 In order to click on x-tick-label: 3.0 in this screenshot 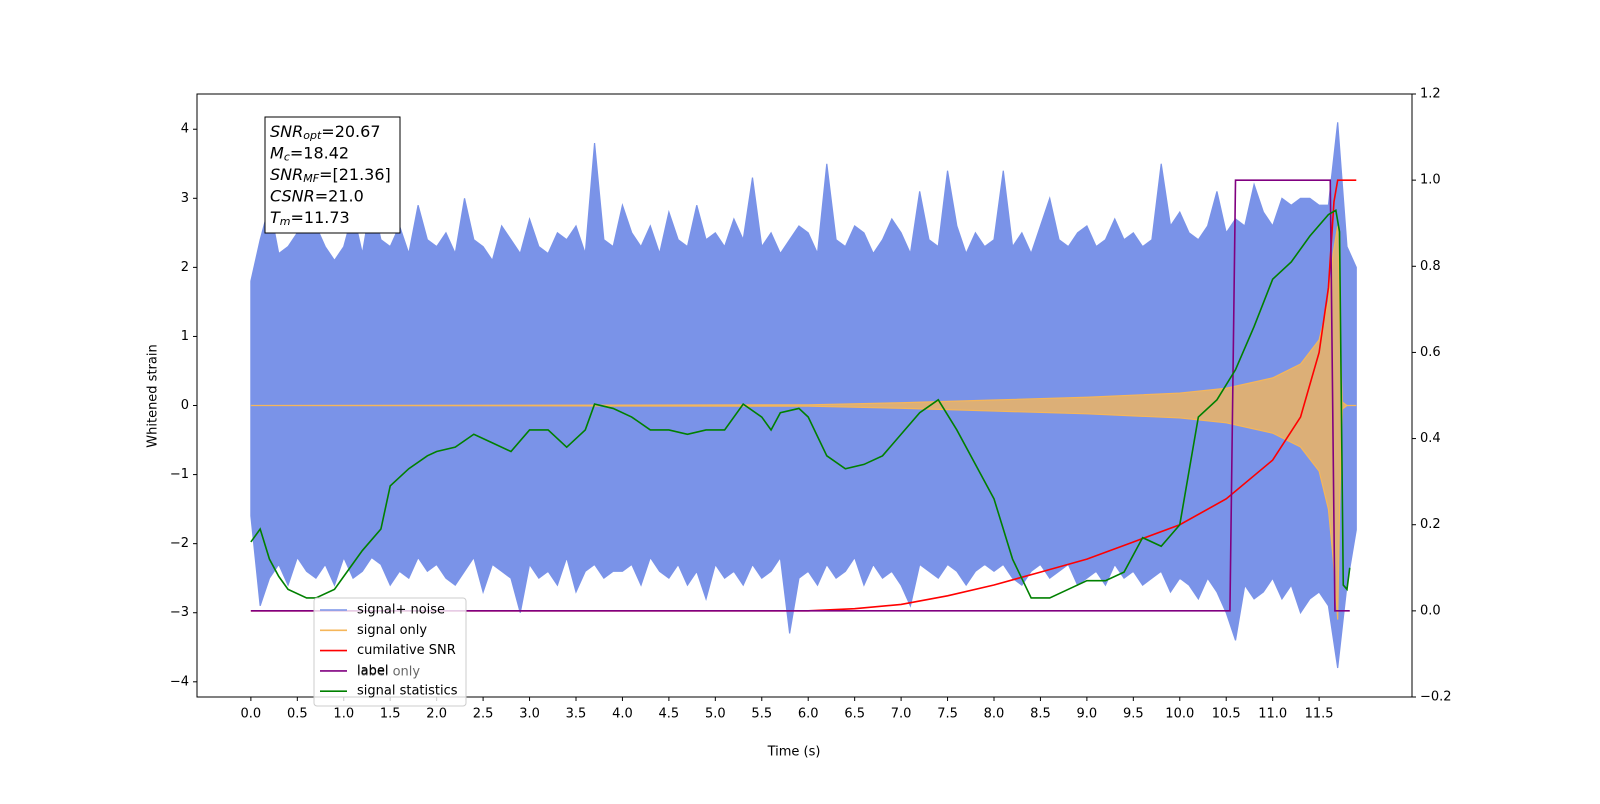, I will do `click(529, 714)`.